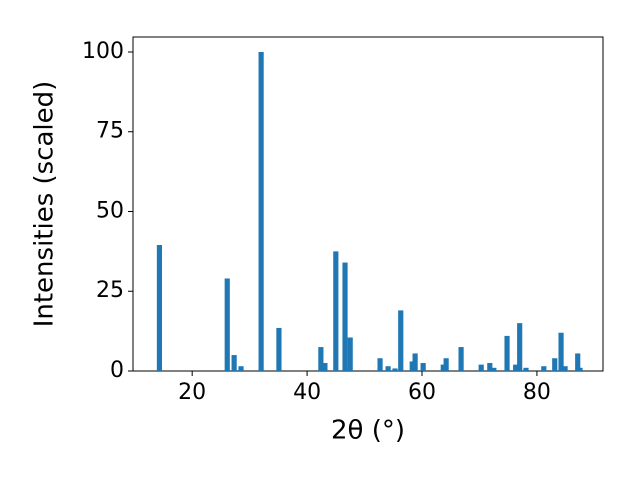 The image size is (640, 480). I want to click on x-tick-label: 60, so click(422, 392).